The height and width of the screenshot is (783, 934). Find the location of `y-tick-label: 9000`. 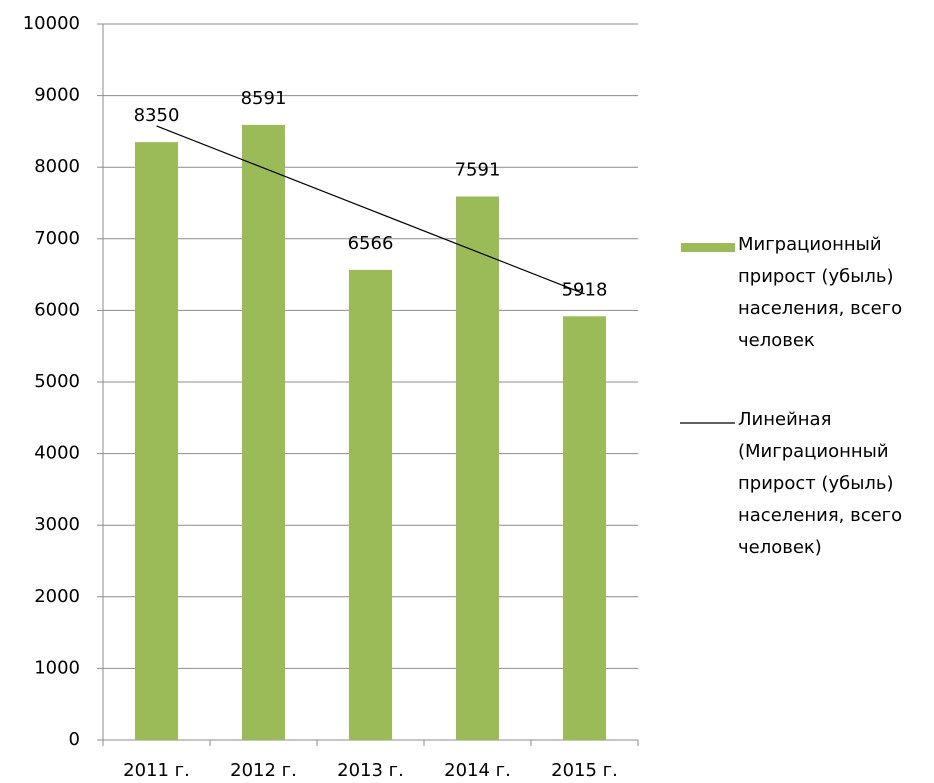

y-tick-label: 9000 is located at coordinates (57, 95).